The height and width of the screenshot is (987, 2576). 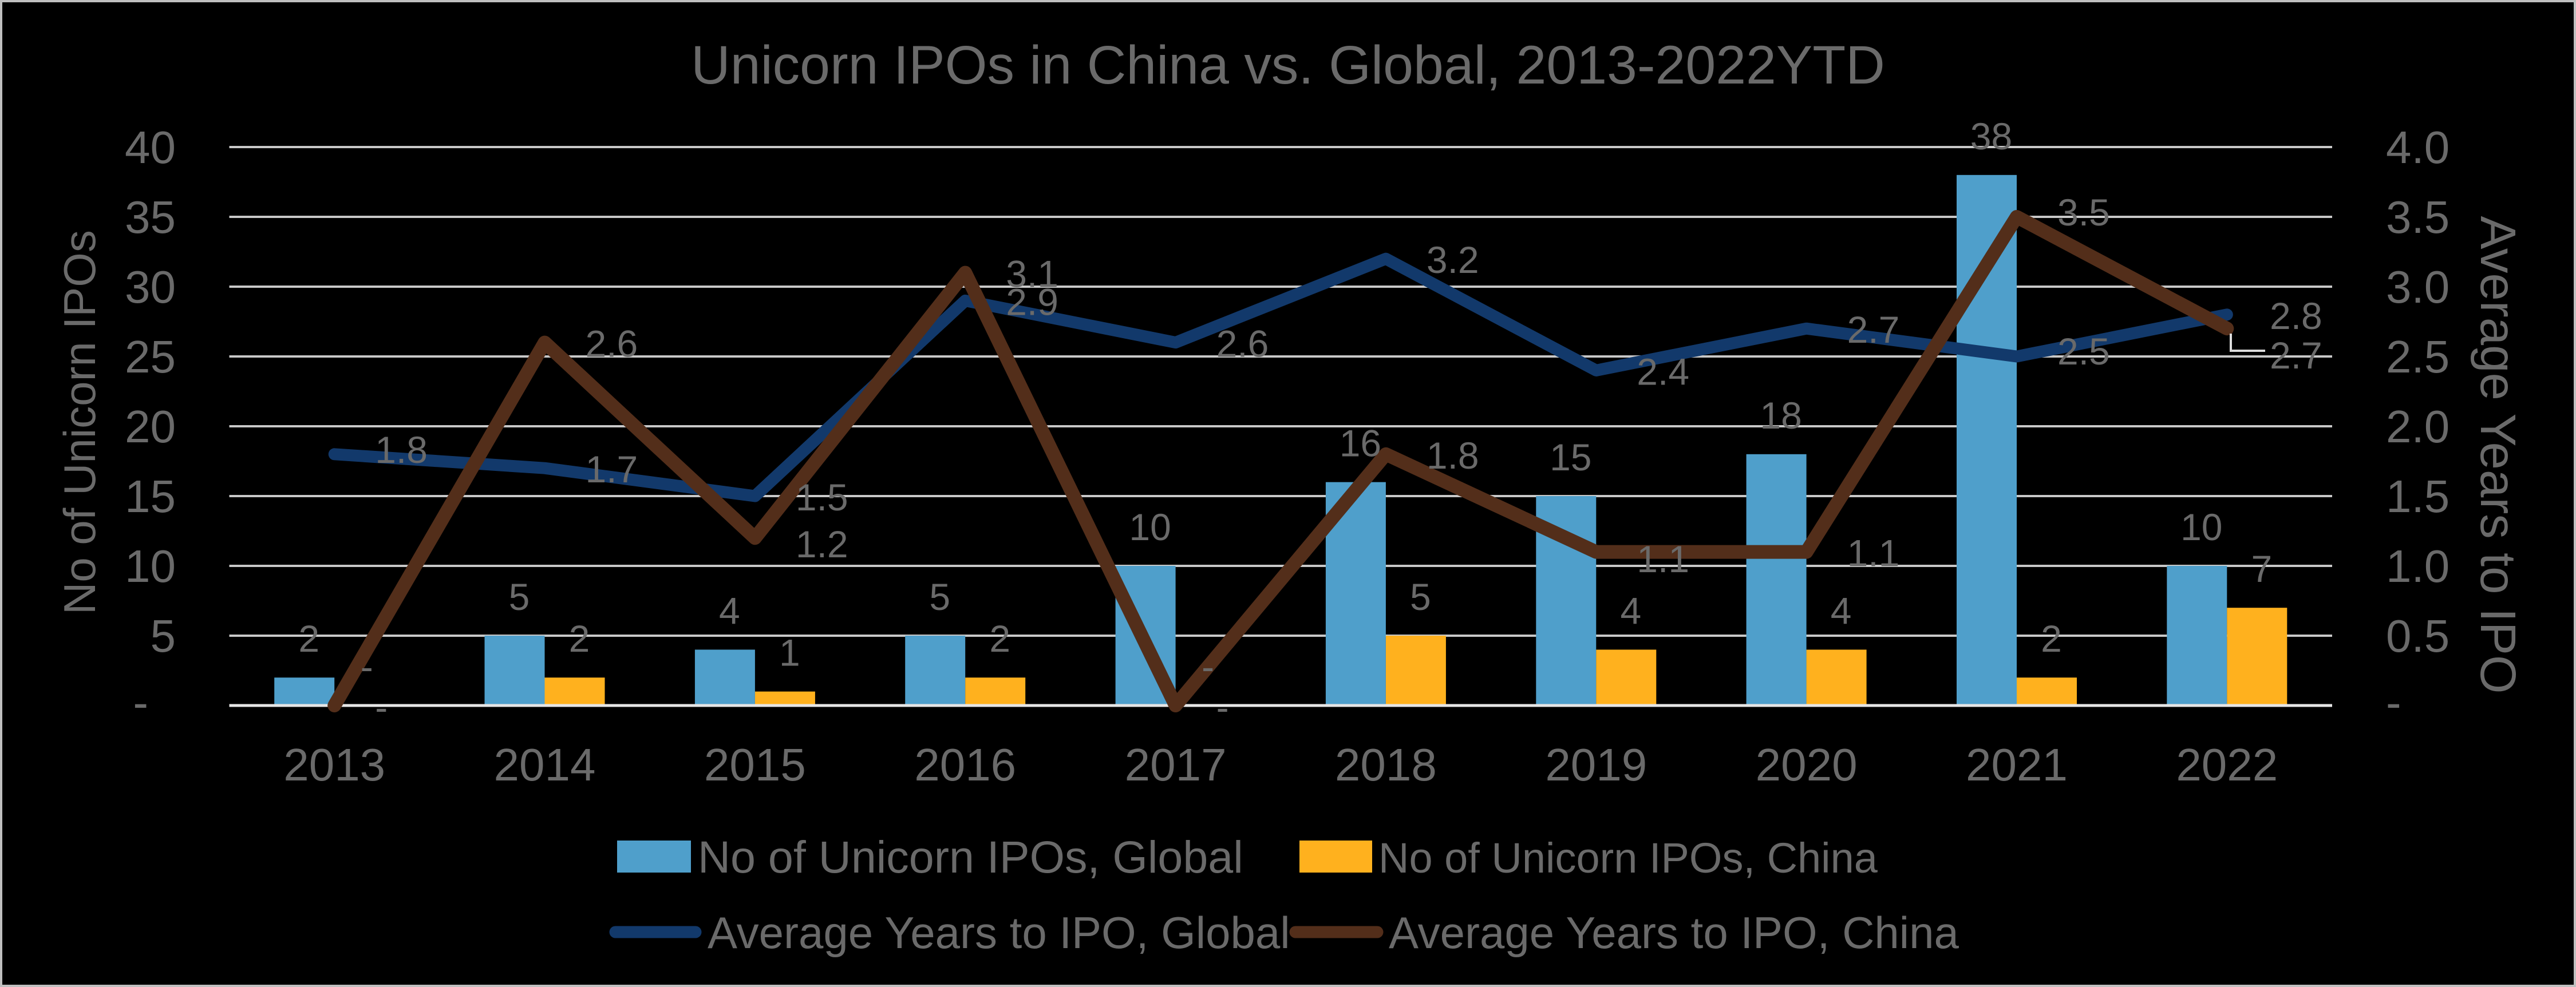 I want to click on svg-text: 2018, so click(x=1386, y=764).